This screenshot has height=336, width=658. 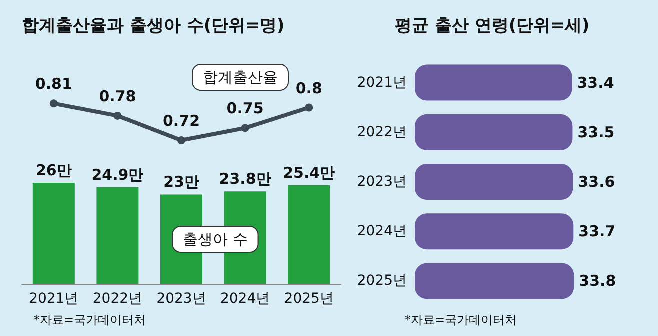 What do you see at coordinates (597, 231) in the screenshot?
I see `data-label: 33.7` at bounding box center [597, 231].